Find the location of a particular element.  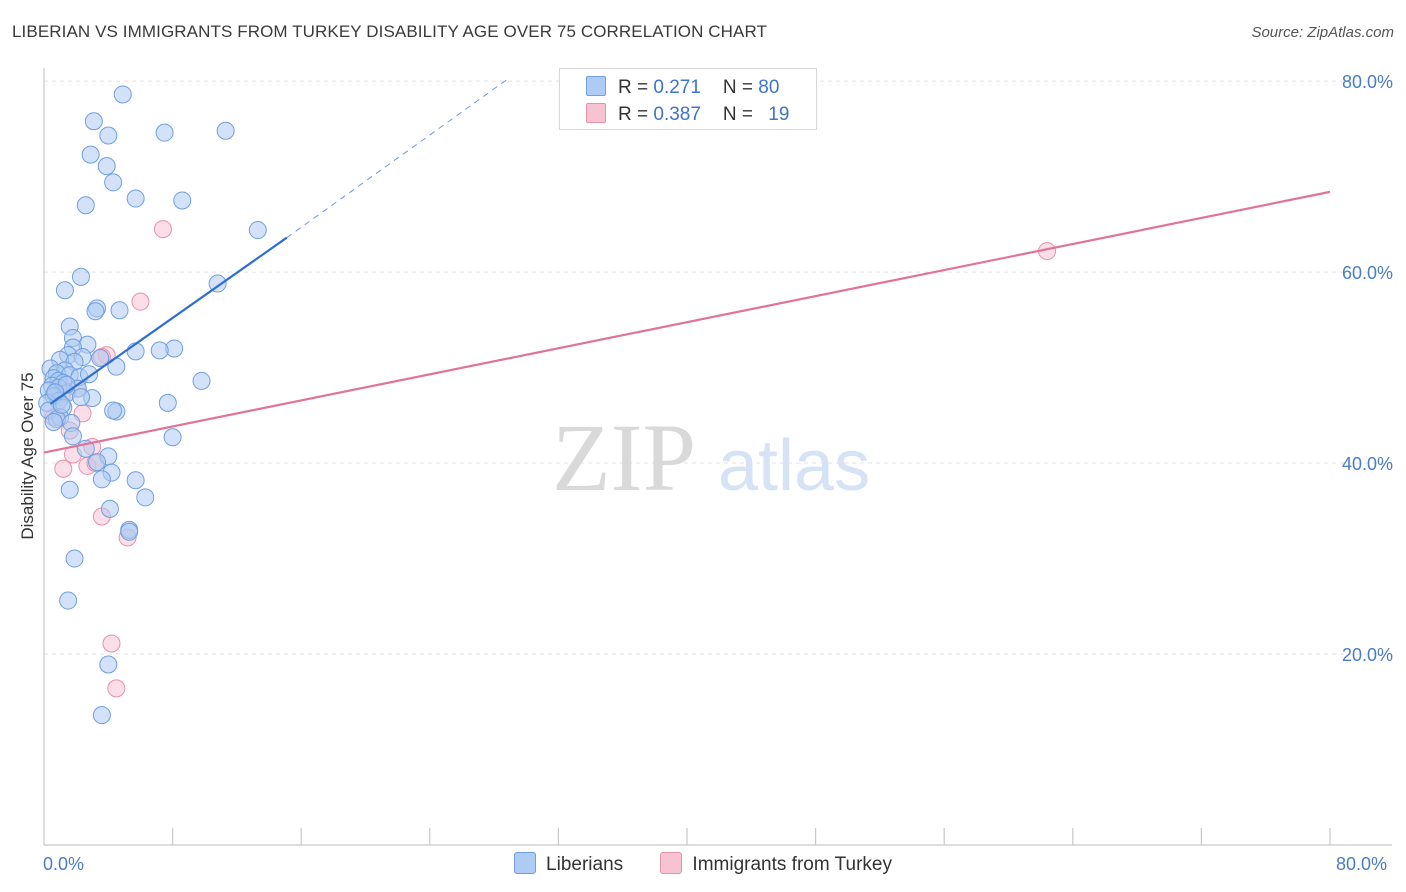

legend-n-value-turkey: 19 is located at coordinates (779, 114).